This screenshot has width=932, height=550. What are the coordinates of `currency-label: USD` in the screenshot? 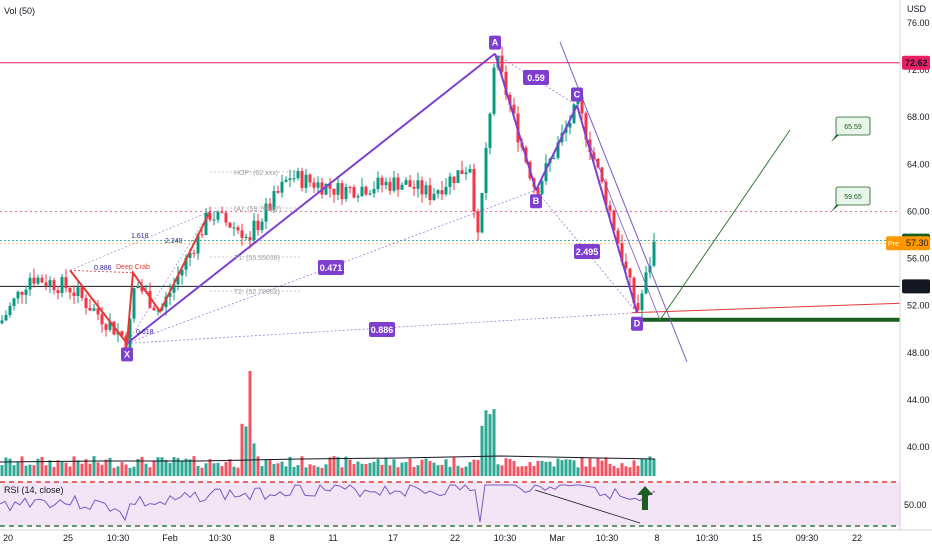 It's located at (917, 9).